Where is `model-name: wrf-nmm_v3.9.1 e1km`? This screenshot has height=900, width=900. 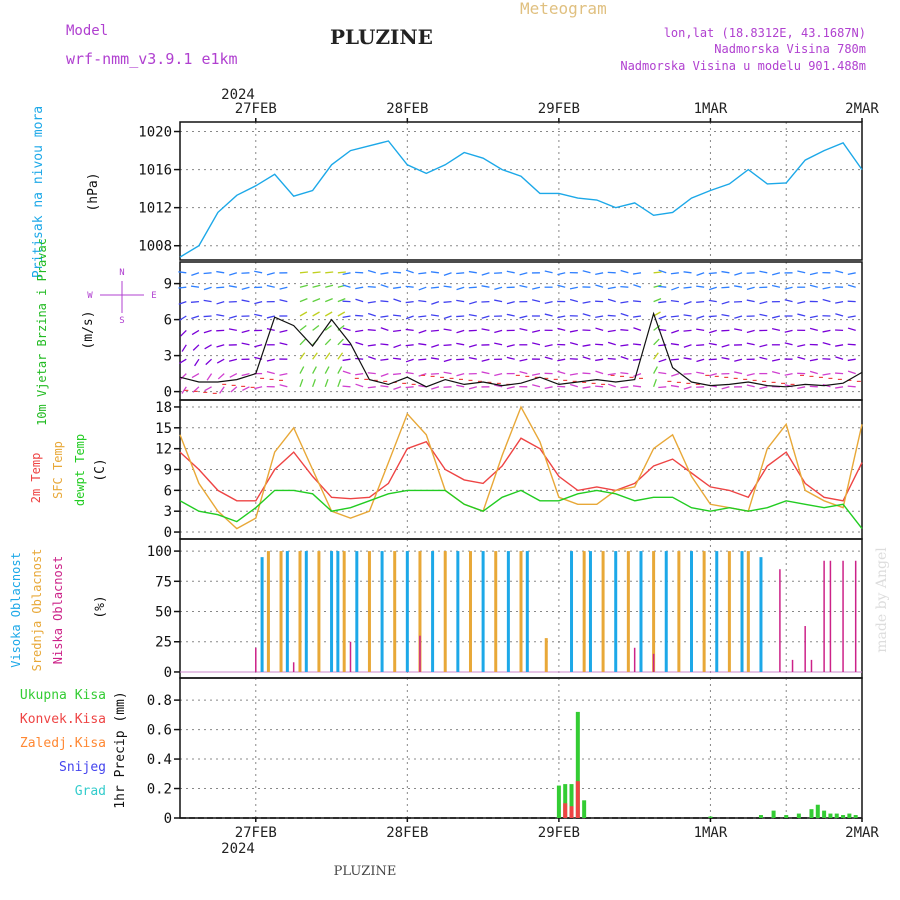 model-name: wrf-nmm_v3.9.1 e1km is located at coordinates (152, 59).